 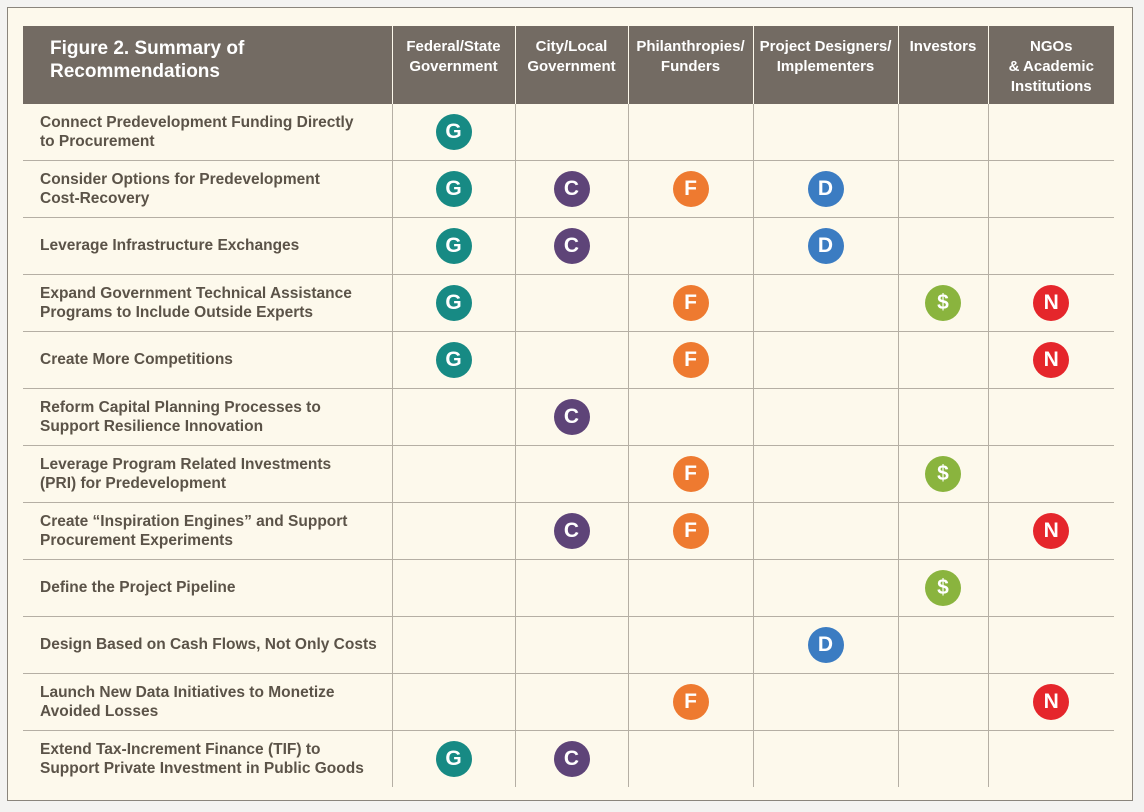 I want to click on figure-title: Figure 2. Summary of Recommendations, so click(x=208, y=65).